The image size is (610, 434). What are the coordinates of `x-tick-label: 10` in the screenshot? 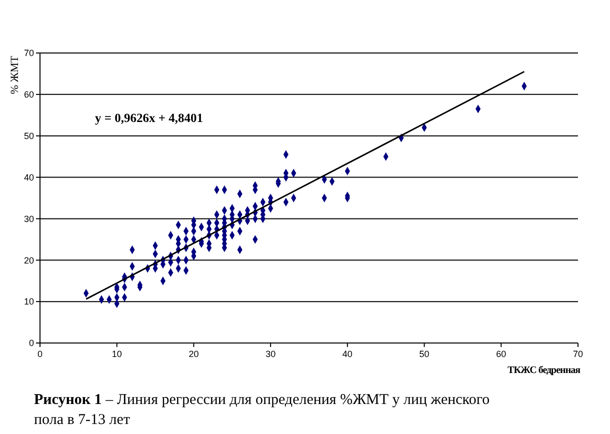 It's located at (117, 354).